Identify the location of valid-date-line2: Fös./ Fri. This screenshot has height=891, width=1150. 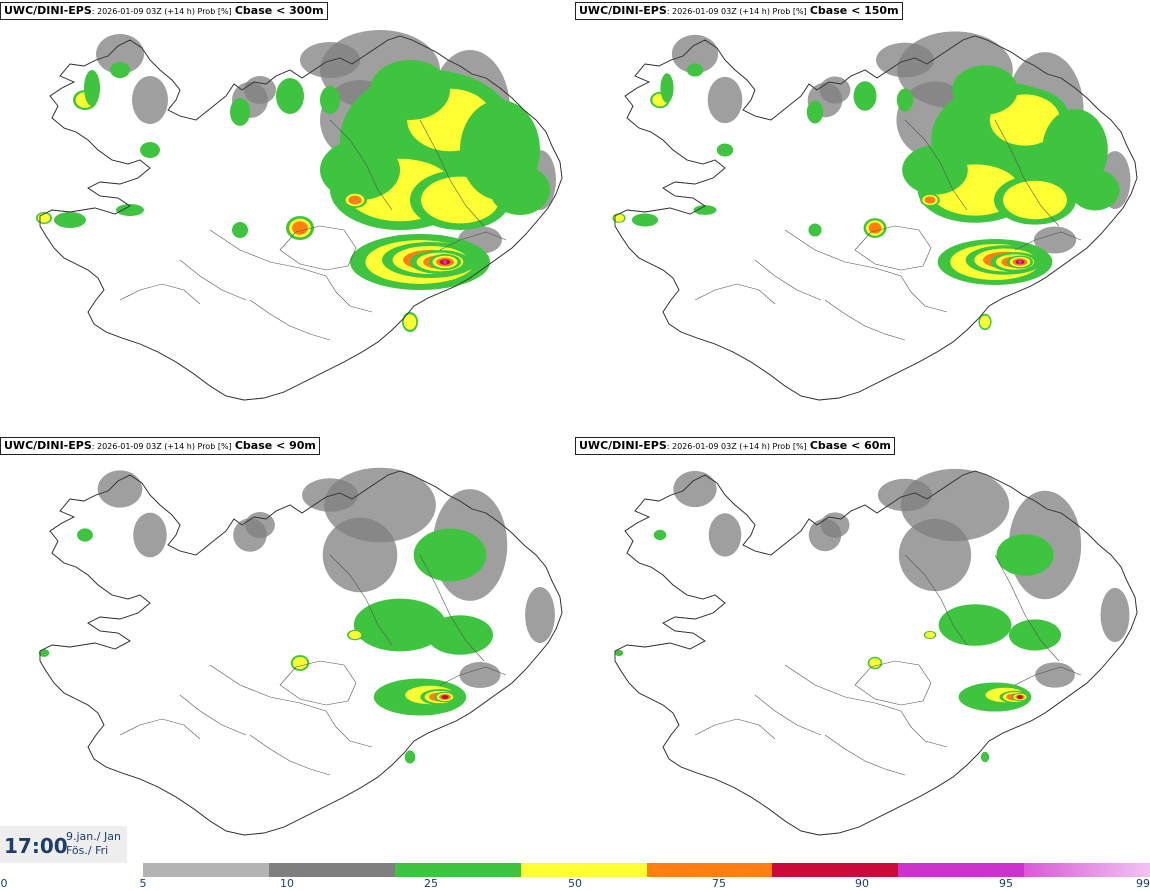
(87, 850).